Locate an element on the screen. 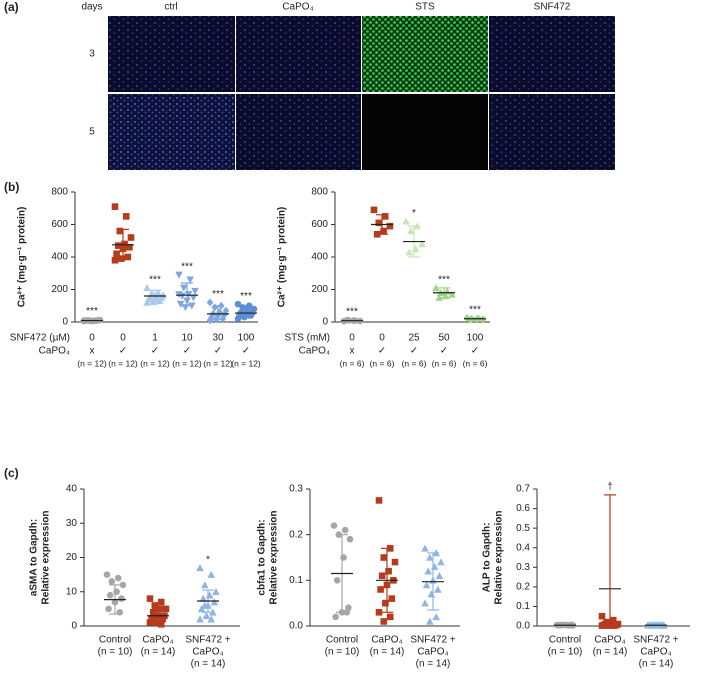 This screenshot has height=700, width=709. x-tick-label: (n = 10) is located at coordinates (115, 652).